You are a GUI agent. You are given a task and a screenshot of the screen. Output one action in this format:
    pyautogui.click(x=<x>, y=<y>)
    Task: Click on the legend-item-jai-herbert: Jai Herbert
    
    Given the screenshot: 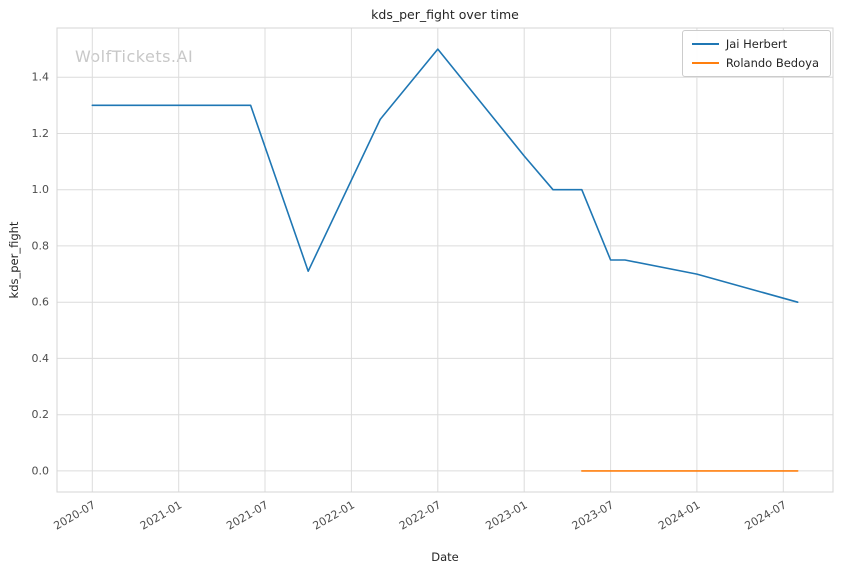 What is the action you would take?
    pyautogui.click(x=755, y=44)
    